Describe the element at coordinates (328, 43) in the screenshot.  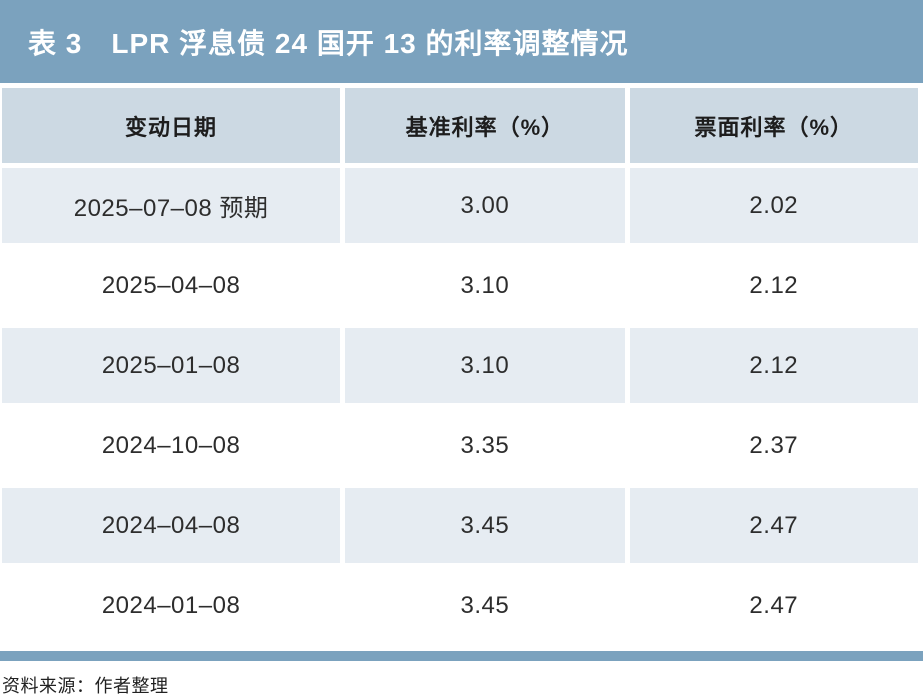
I see `table-title: 表 3 LPR 浮息债 24 国开 13 的利率调整情况` at that location.